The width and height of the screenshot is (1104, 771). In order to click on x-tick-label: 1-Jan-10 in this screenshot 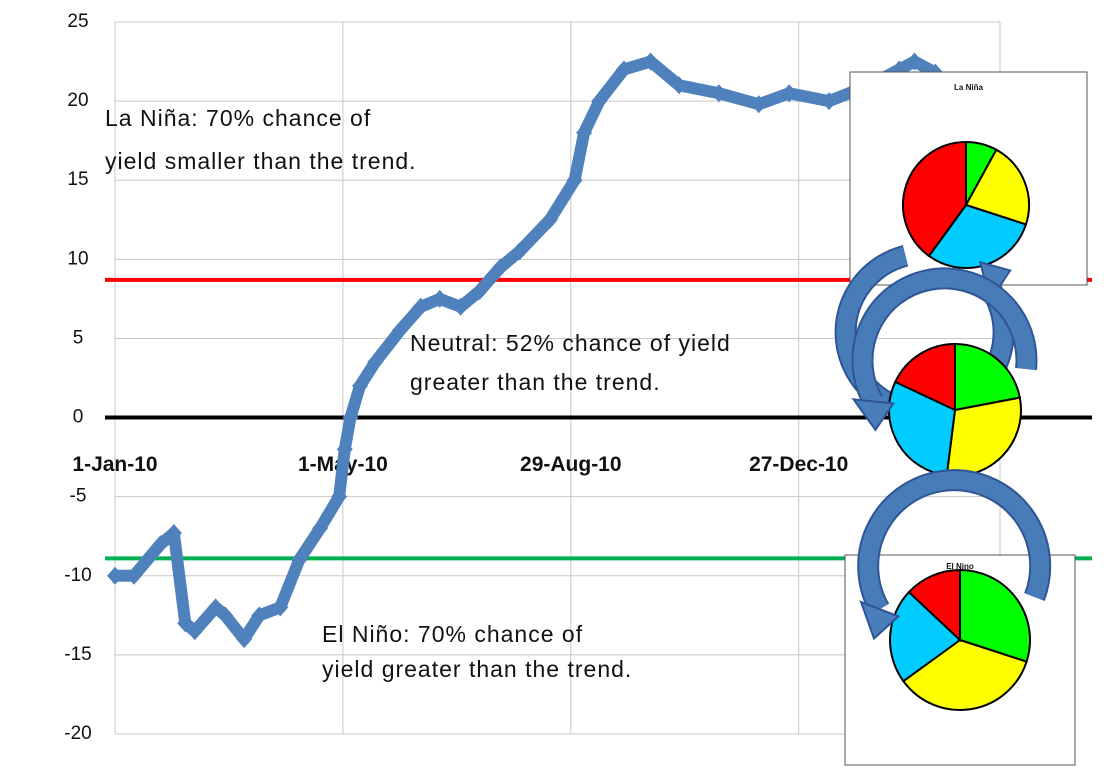, I will do `click(114, 464)`.